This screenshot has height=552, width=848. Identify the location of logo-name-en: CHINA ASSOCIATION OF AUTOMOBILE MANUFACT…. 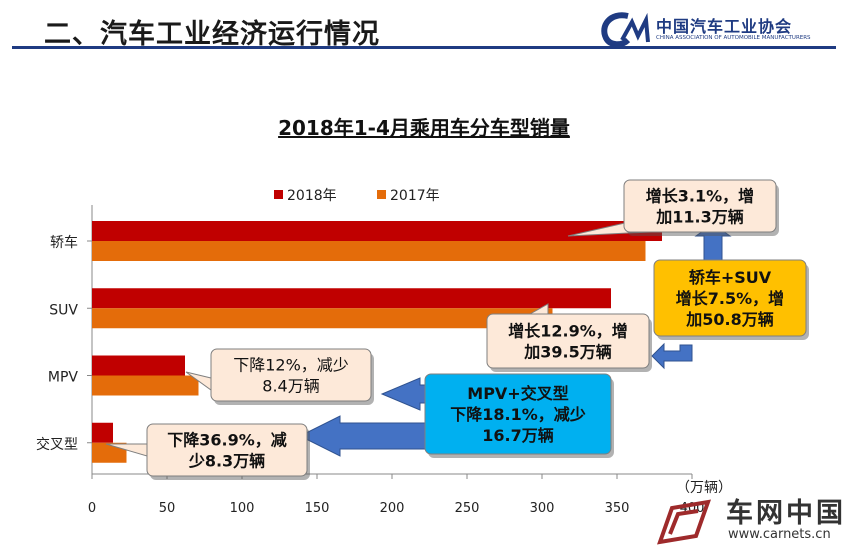
(733, 38).